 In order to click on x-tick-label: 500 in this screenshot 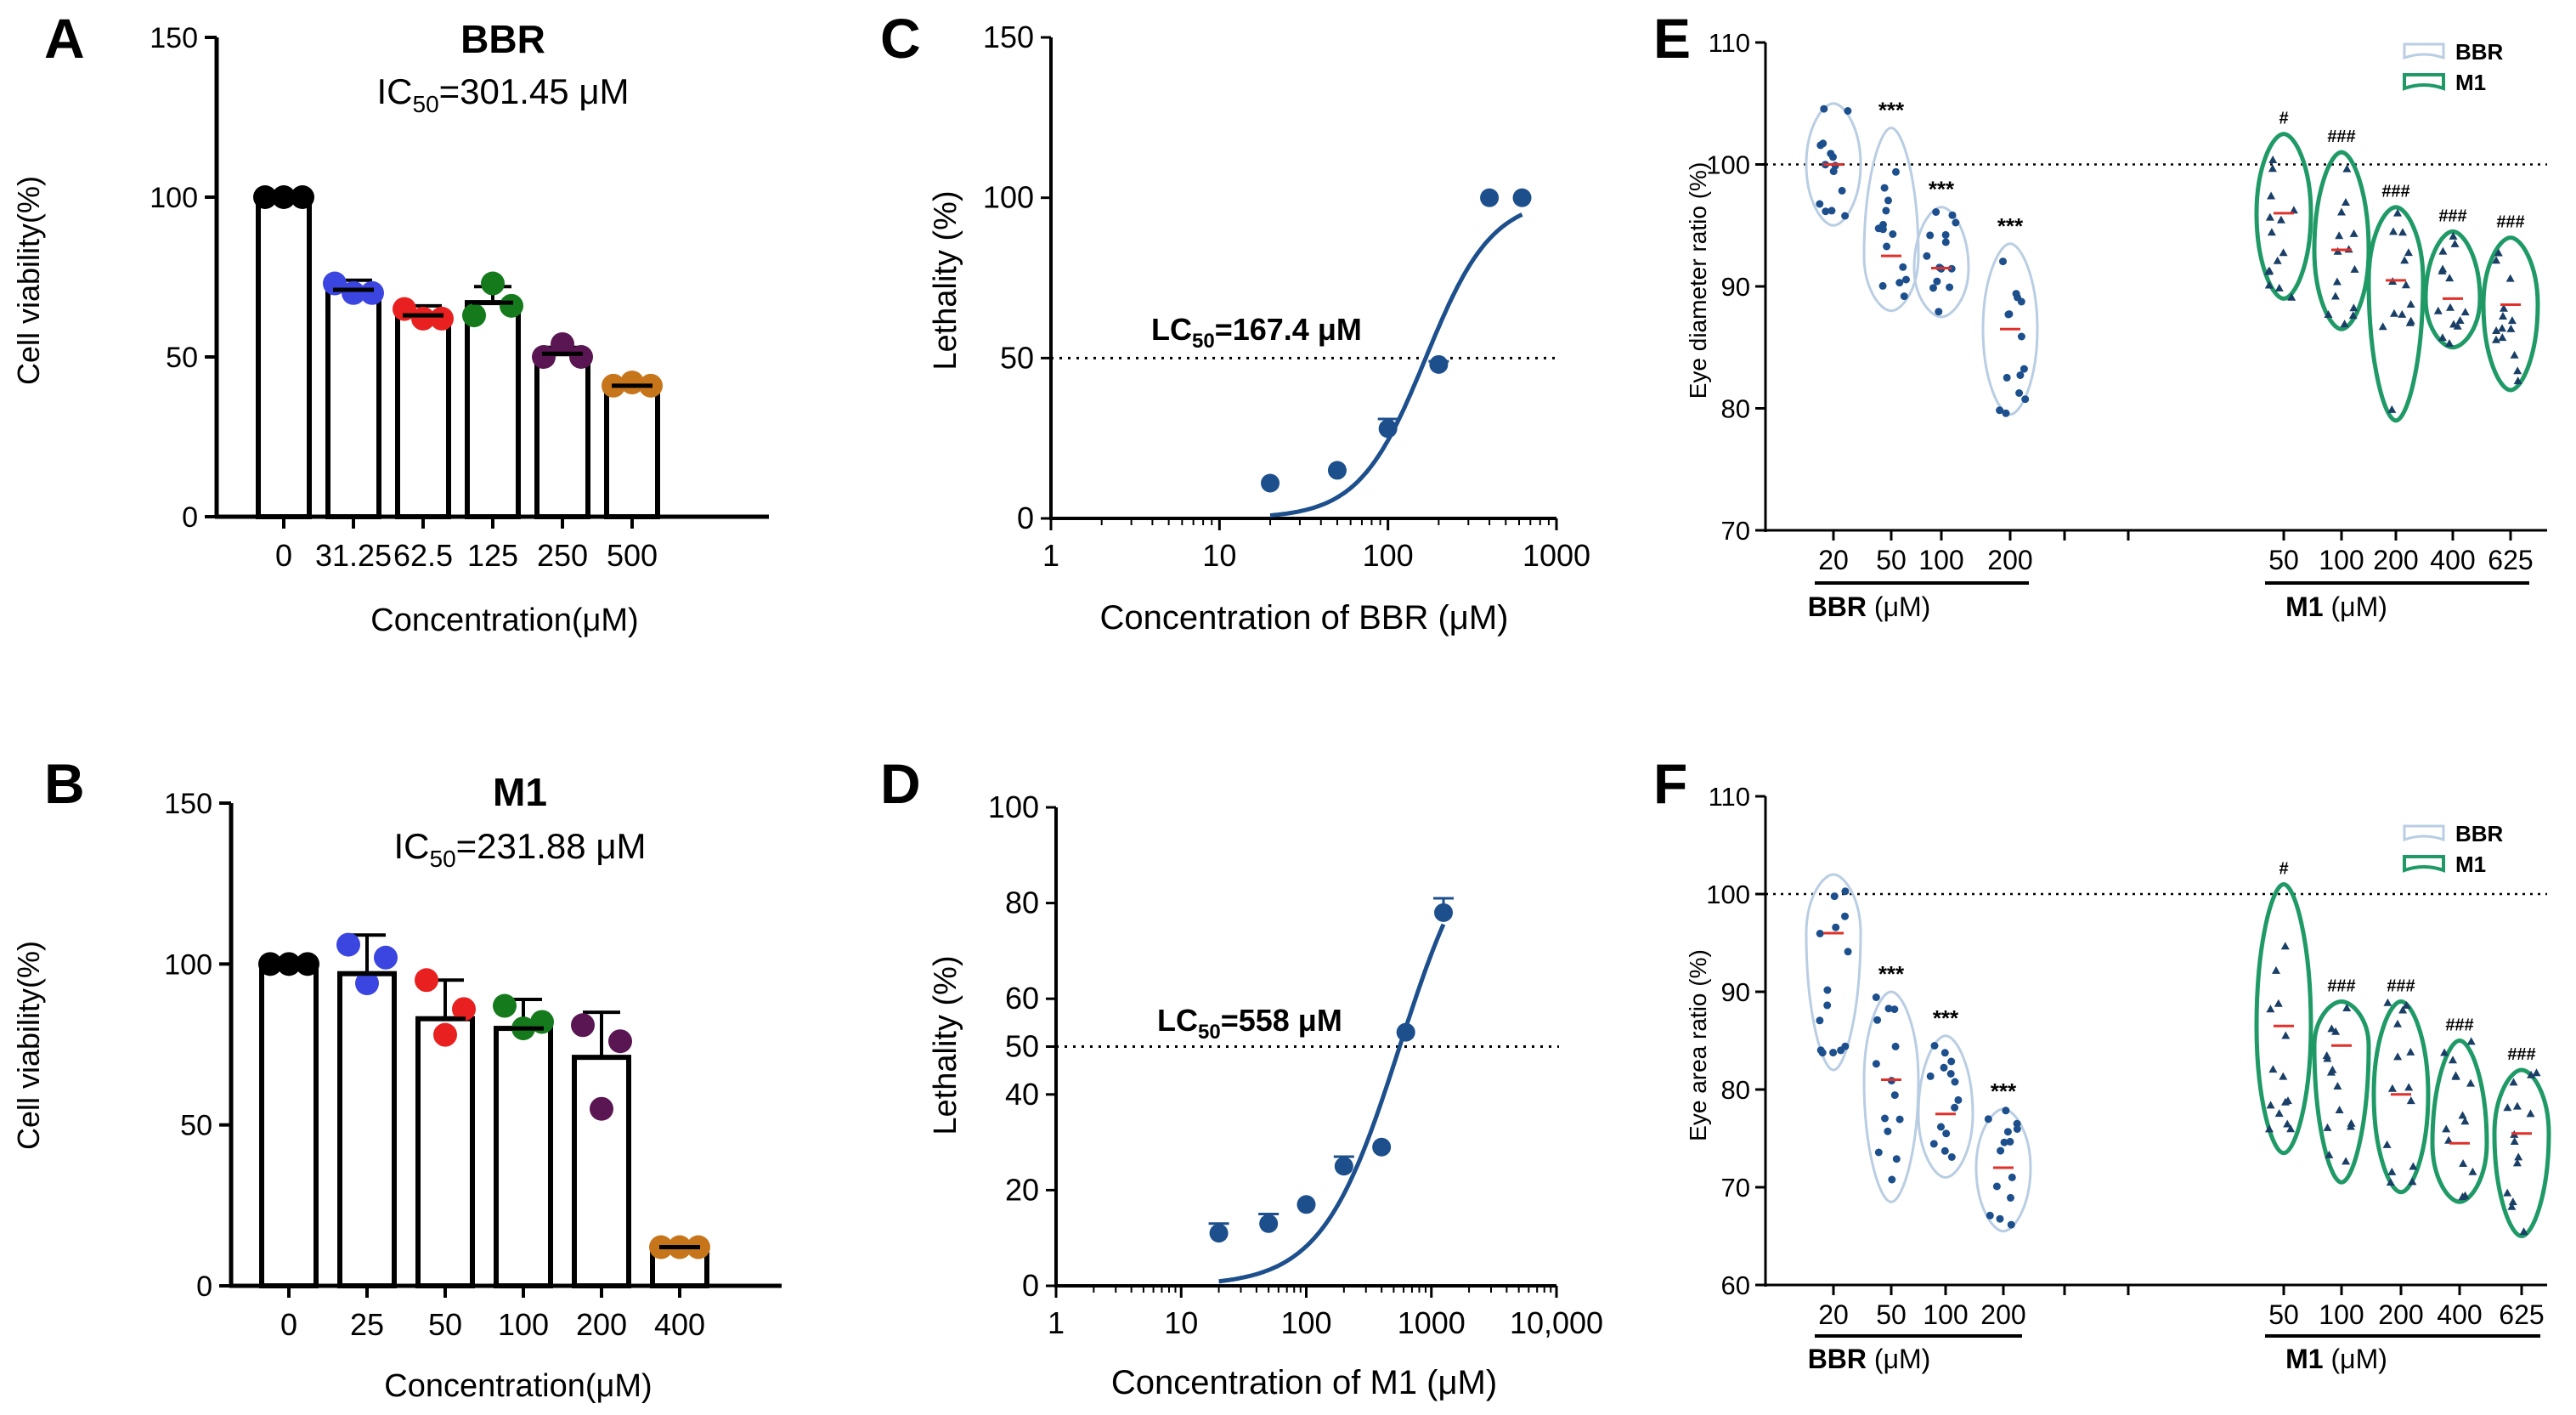, I will do `click(632, 555)`.